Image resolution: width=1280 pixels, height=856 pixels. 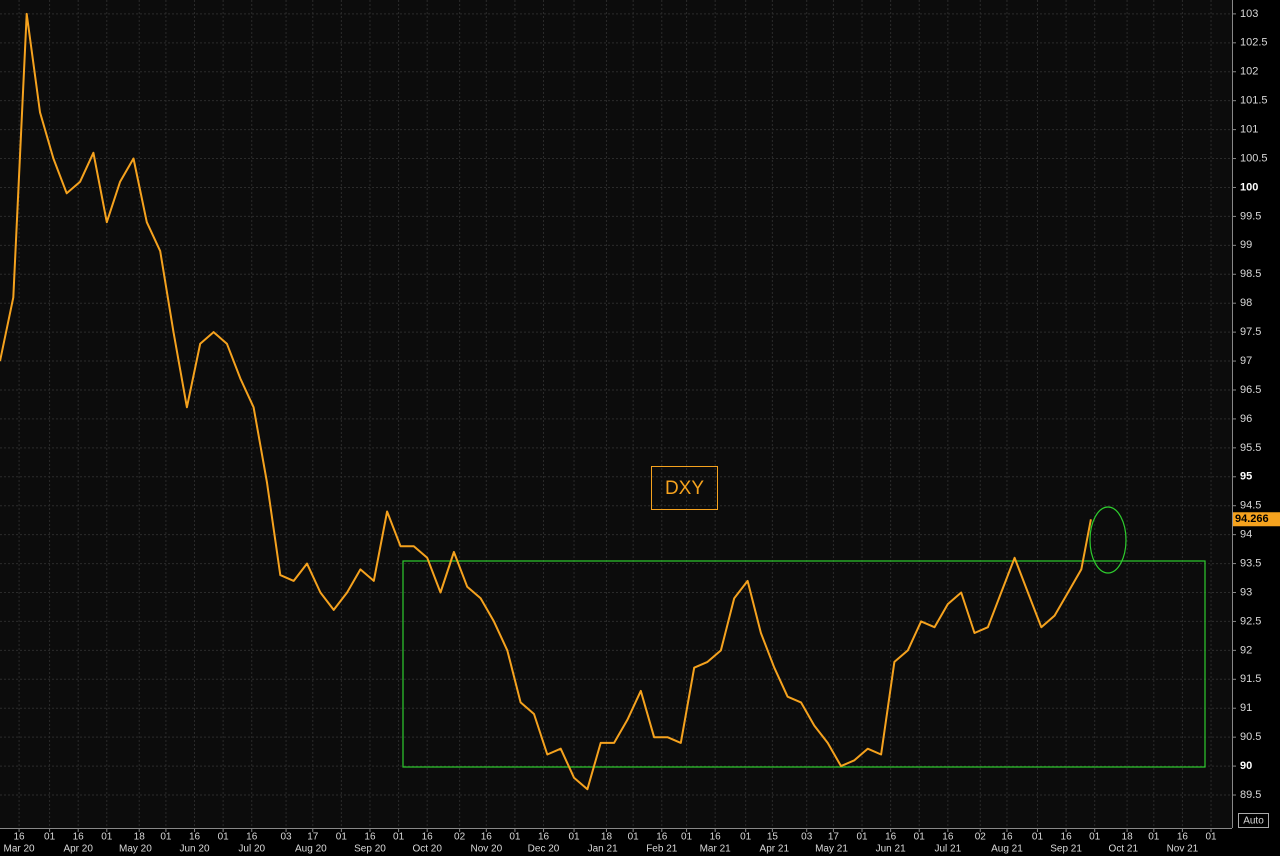 I want to click on y-tick-label: 97.5, so click(x=1250, y=332).